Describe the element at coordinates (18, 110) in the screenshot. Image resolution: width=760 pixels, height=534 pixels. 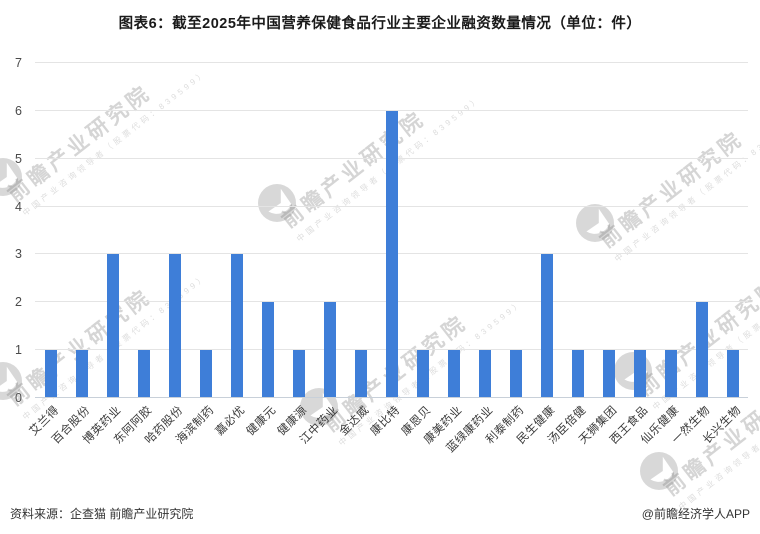
I see `y-tick-label-6: 6` at that location.